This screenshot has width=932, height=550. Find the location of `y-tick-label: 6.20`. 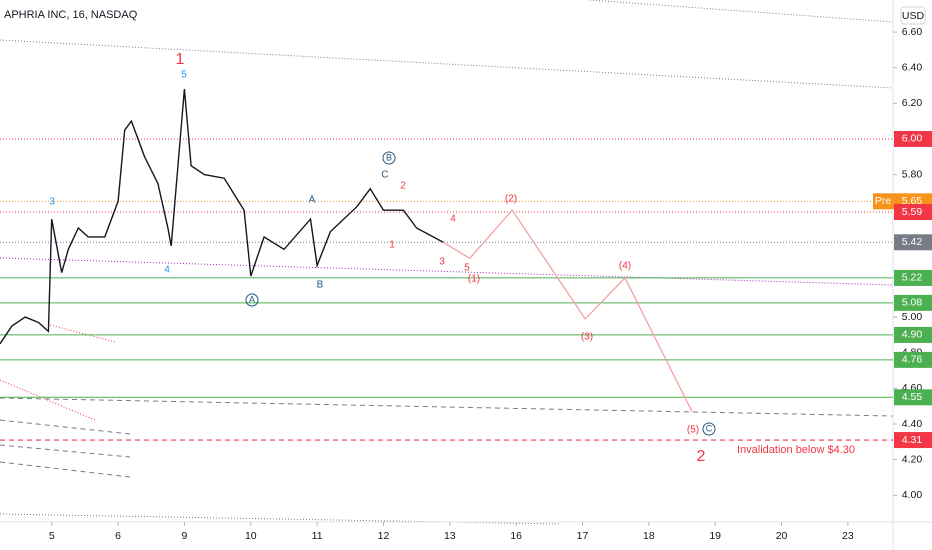

y-tick-label: 6.20 is located at coordinates (912, 103).